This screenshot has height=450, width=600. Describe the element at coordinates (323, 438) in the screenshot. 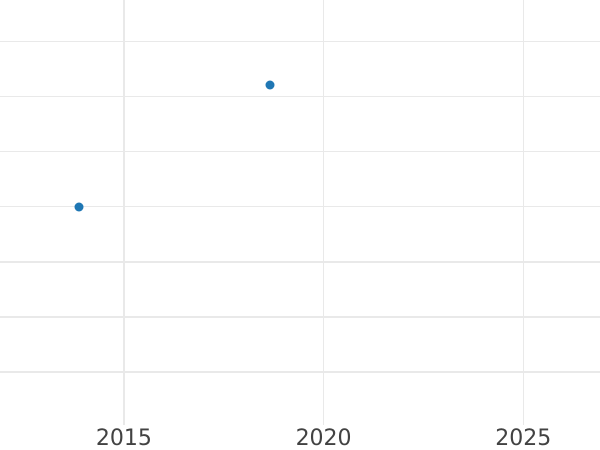

I see `x-tick-label-2020: 2020` at that location.